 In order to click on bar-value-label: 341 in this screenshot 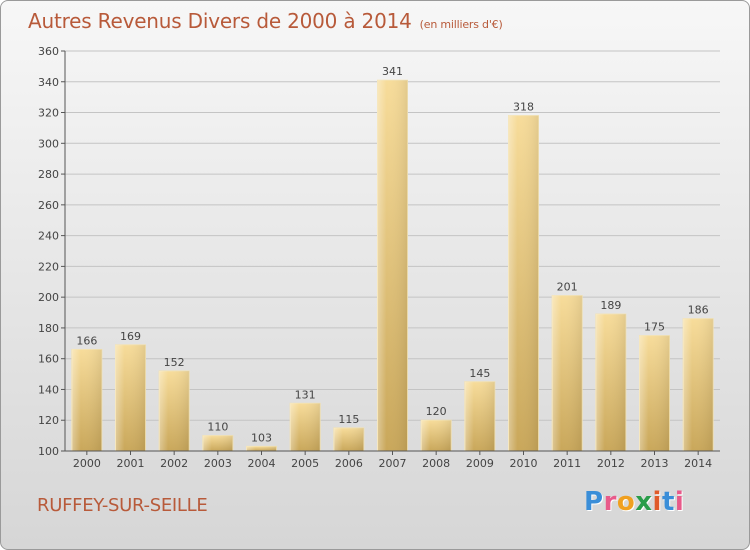, I will do `click(392, 71)`.